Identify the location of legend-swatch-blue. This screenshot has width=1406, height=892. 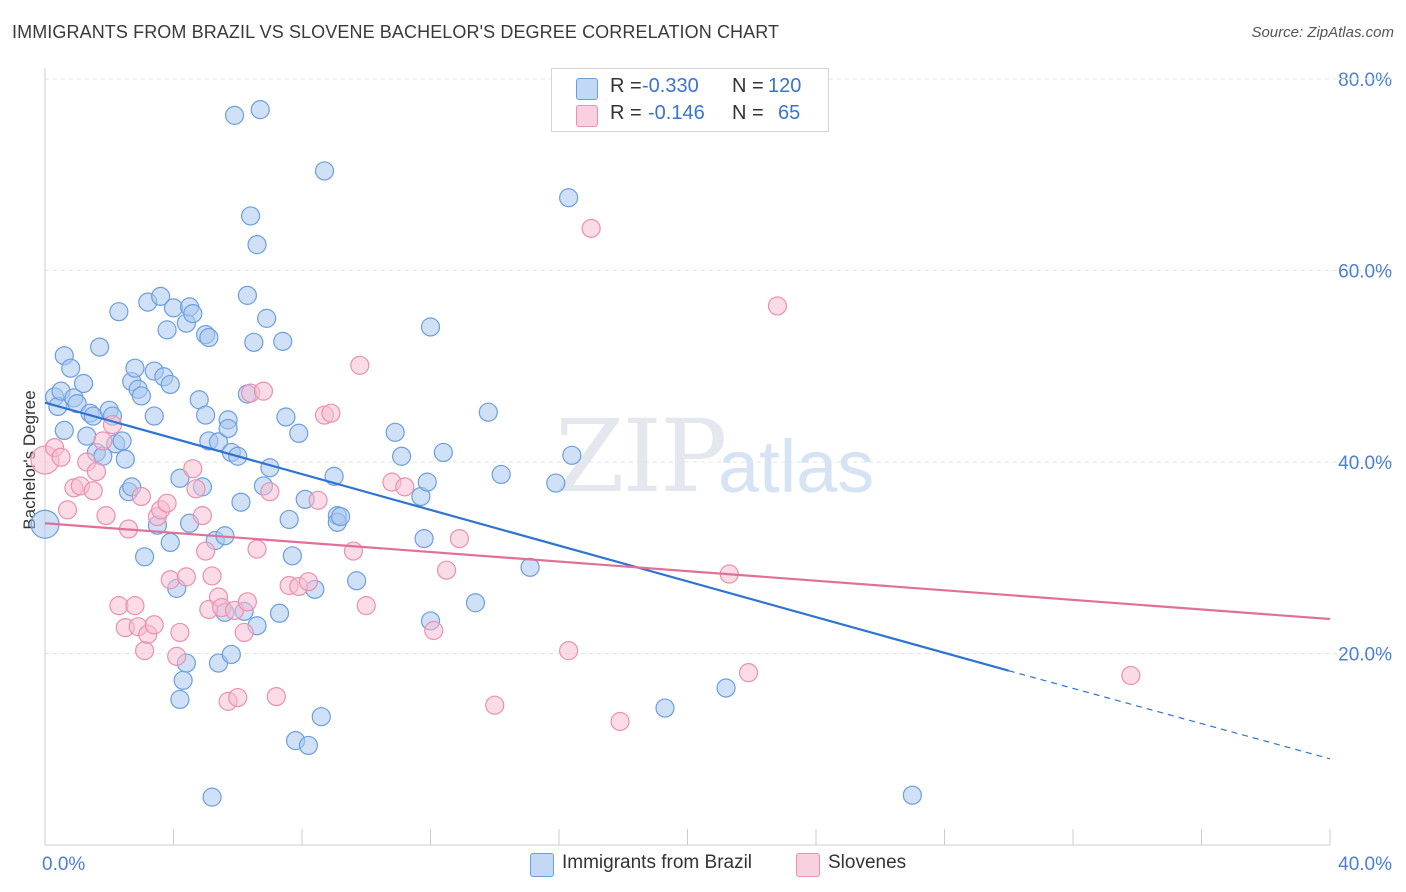
(587, 89).